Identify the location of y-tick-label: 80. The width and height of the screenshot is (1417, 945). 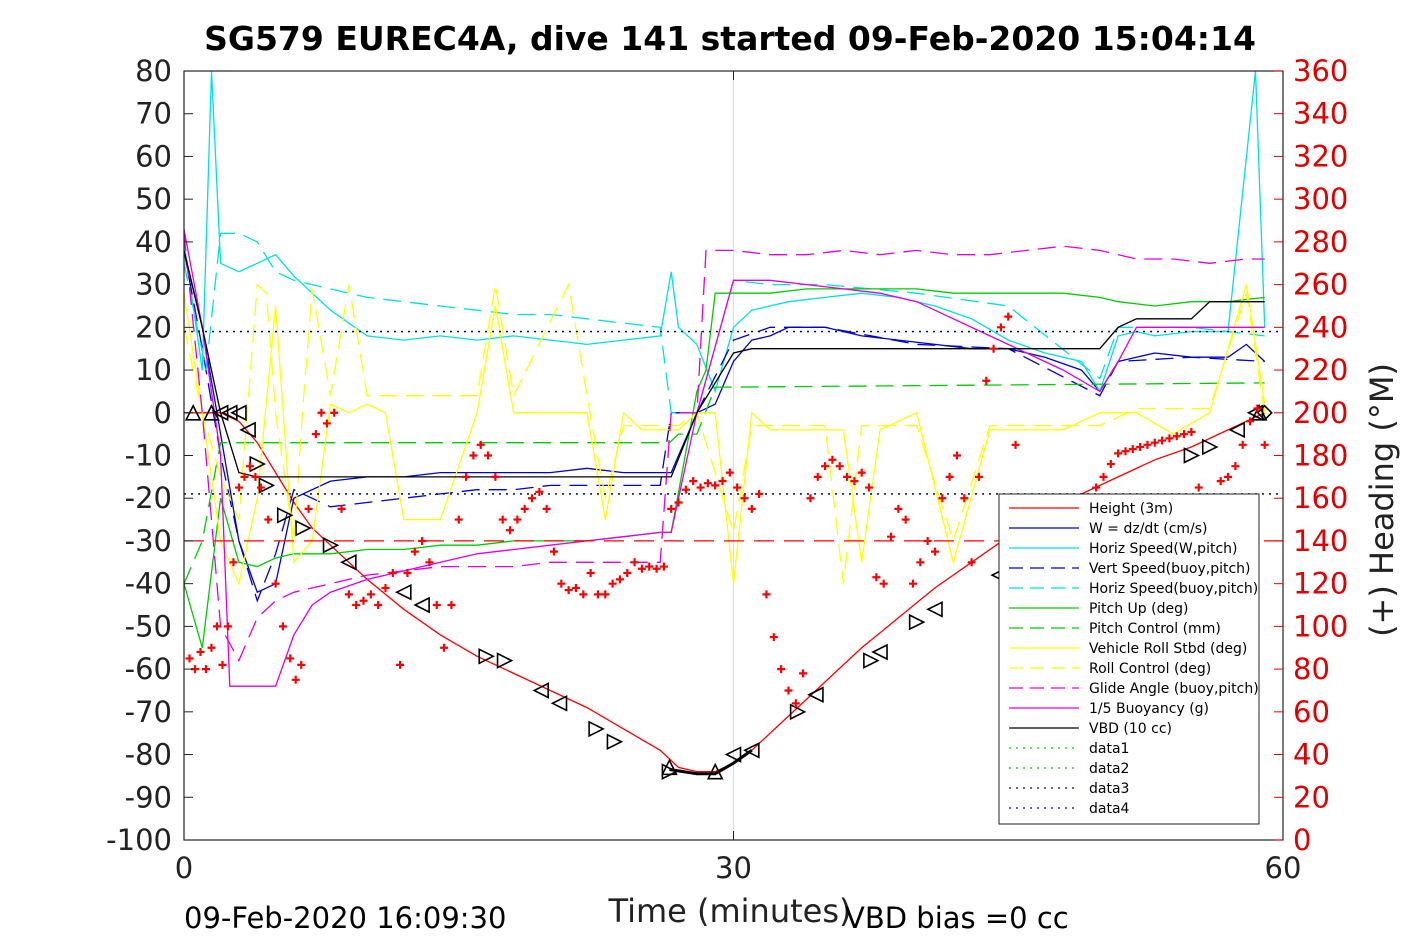
(153, 71).